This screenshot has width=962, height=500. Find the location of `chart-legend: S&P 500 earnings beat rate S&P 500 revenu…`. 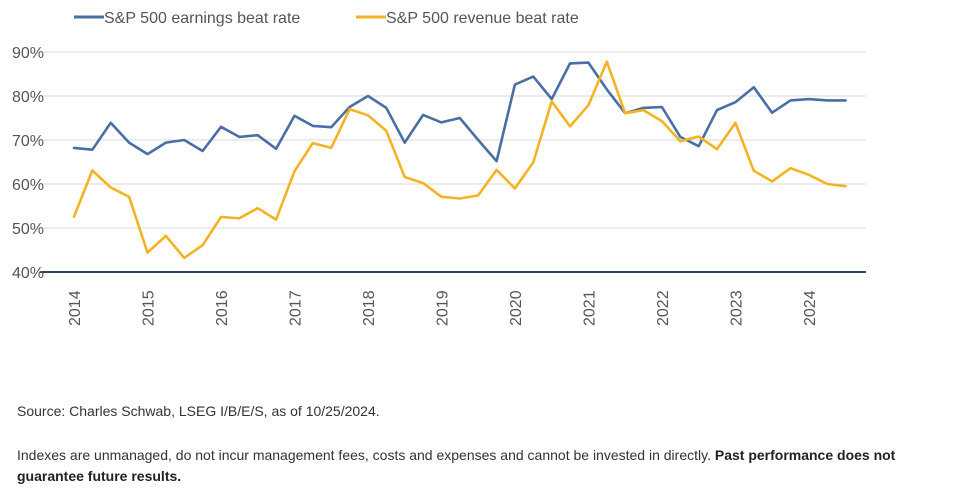

chart-legend: S&P 500 earnings beat rate S&P 500 revenu… is located at coordinates (326, 18).